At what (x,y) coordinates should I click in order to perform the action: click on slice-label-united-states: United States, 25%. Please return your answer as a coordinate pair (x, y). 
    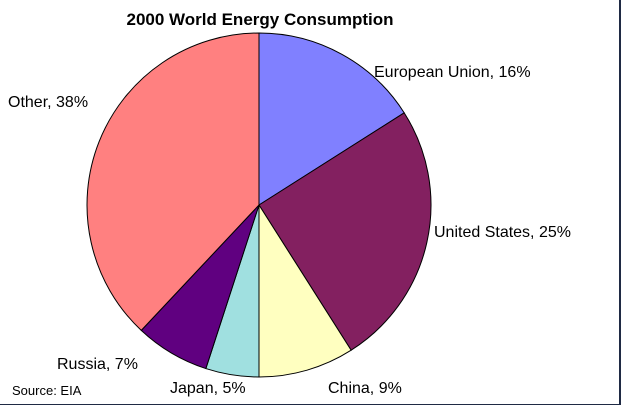
    Looking at the image, I should click on (502, 232).